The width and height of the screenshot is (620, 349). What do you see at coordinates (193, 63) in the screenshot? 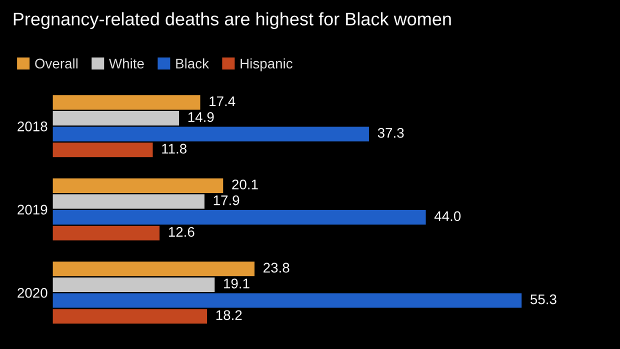
I see `legend-label: Black` at bounding box center [193, 63].